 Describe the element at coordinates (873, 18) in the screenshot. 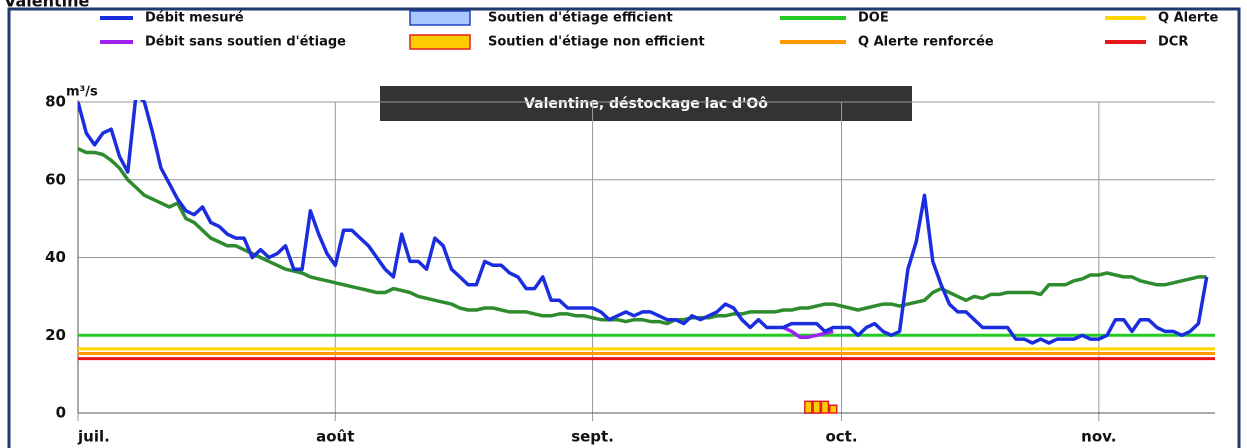

I see `legend-label: DOE` at that location.